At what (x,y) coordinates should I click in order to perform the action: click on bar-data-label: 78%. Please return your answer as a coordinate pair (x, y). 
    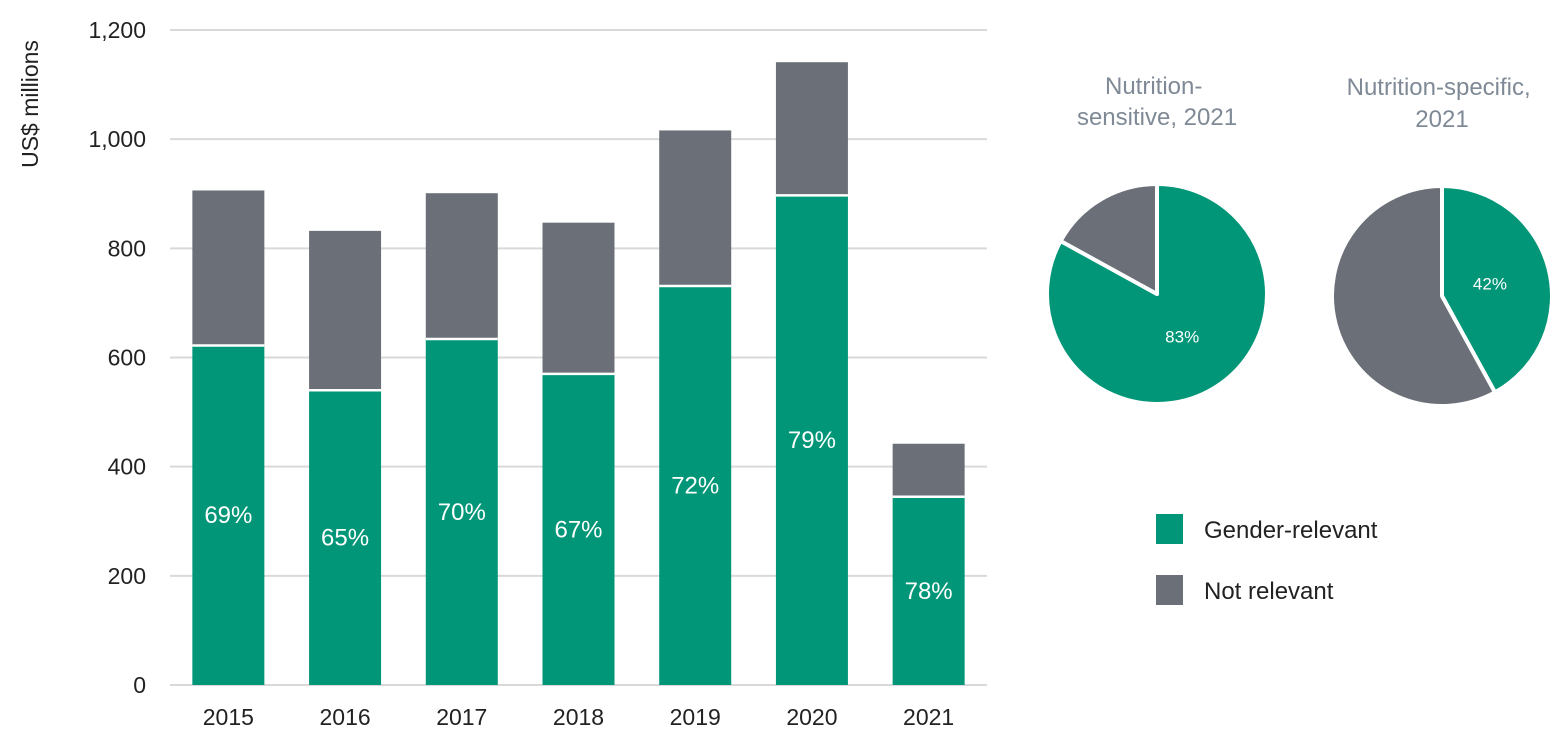
    Looking at the image, I should click on (929, 591).